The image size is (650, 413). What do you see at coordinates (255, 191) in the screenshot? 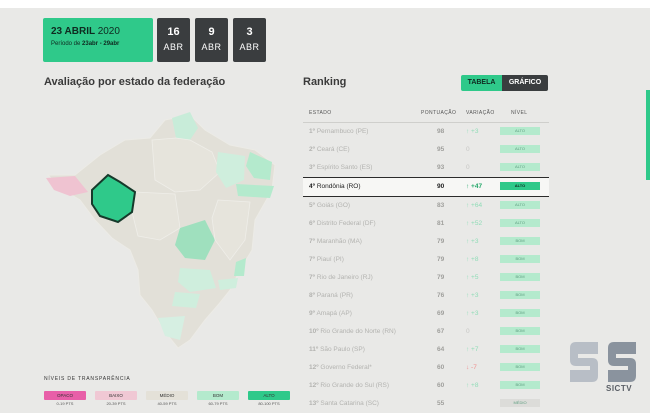
I see `state-pe` at bounding box center [255, 191].